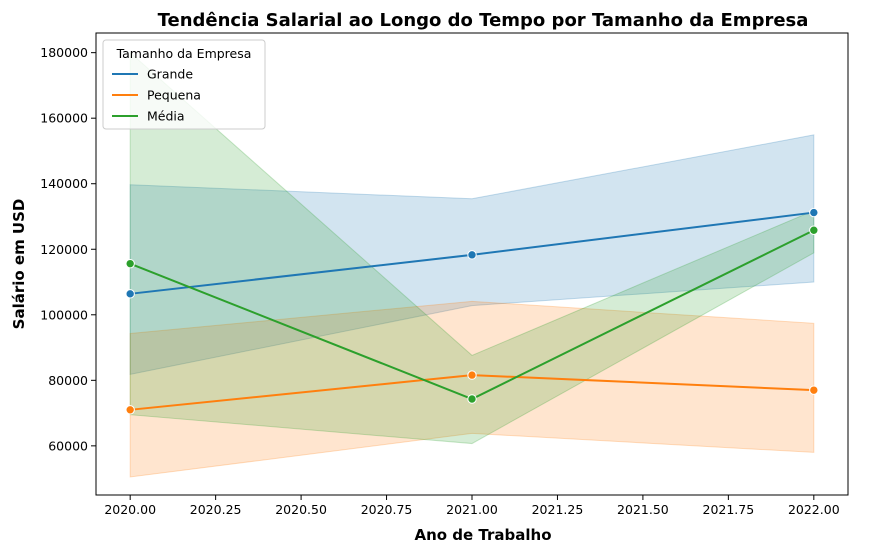 This screenshot has width=881, height=553. I want to click on legend-label-1: Pequena, so click(174, 95).